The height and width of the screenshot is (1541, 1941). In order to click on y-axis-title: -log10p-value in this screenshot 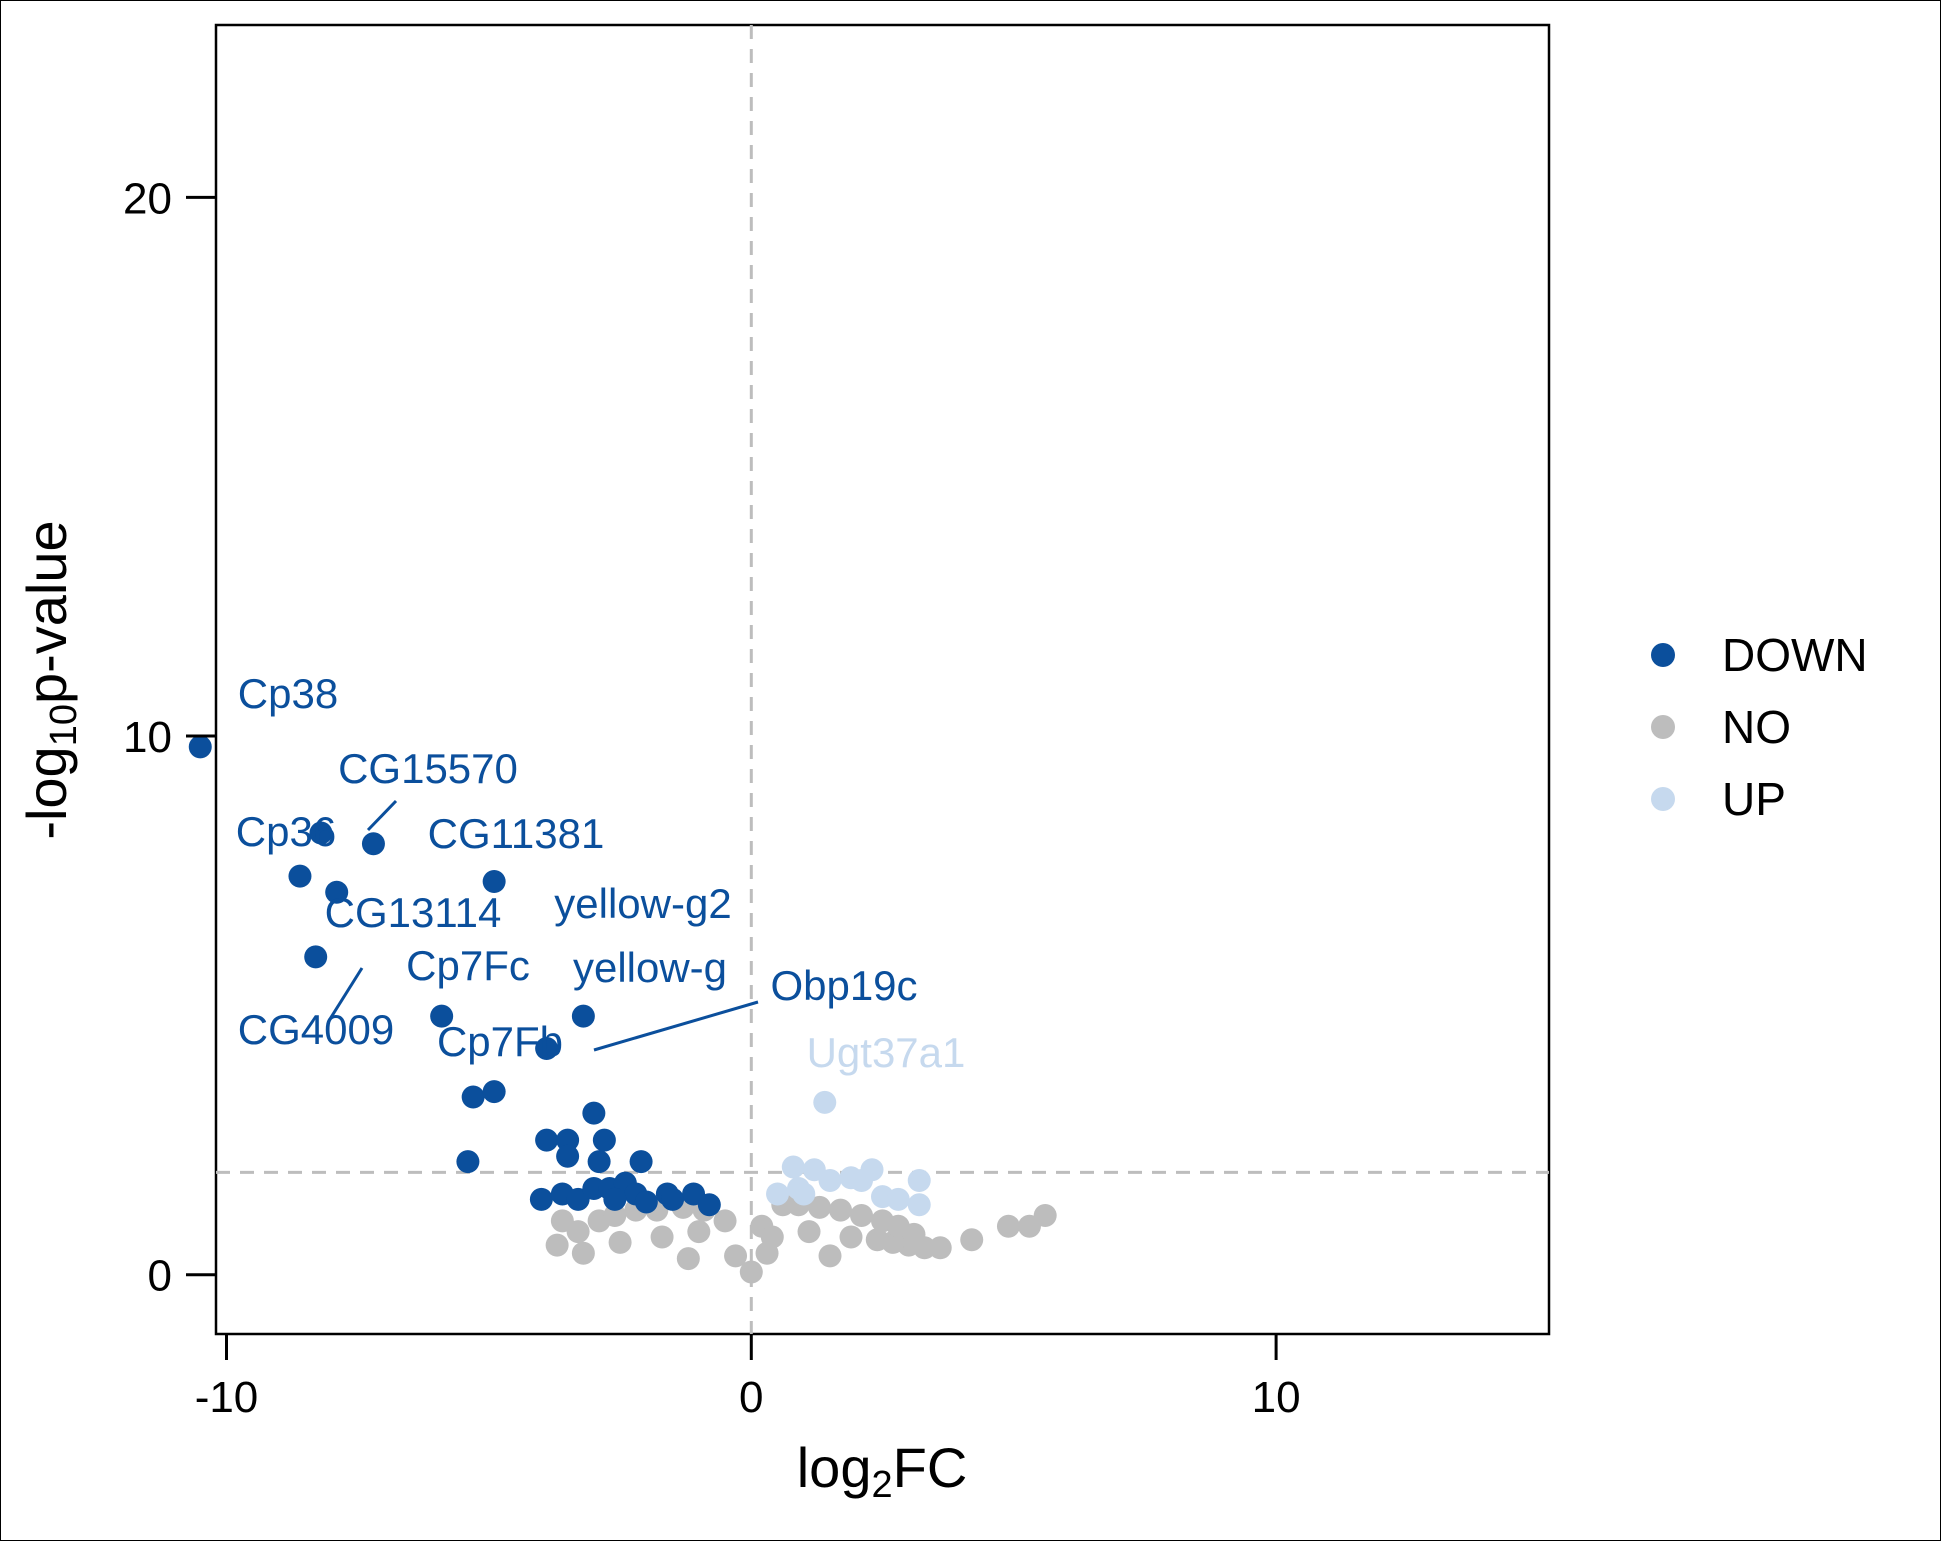, I will do `click(50, 679)`.